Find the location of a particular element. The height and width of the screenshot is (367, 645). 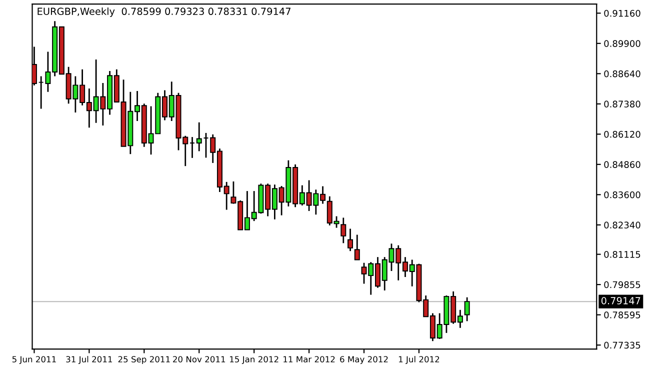

x-tick-label: 6 May 2012 is located at coordinates (364, 360).